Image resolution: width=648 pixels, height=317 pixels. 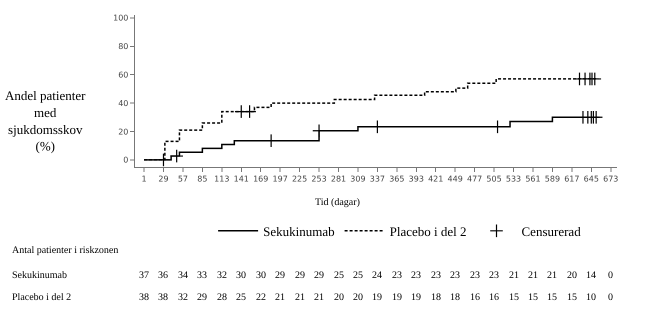 I want to click on x-tick-label: 1, so click(x=144, y=179).